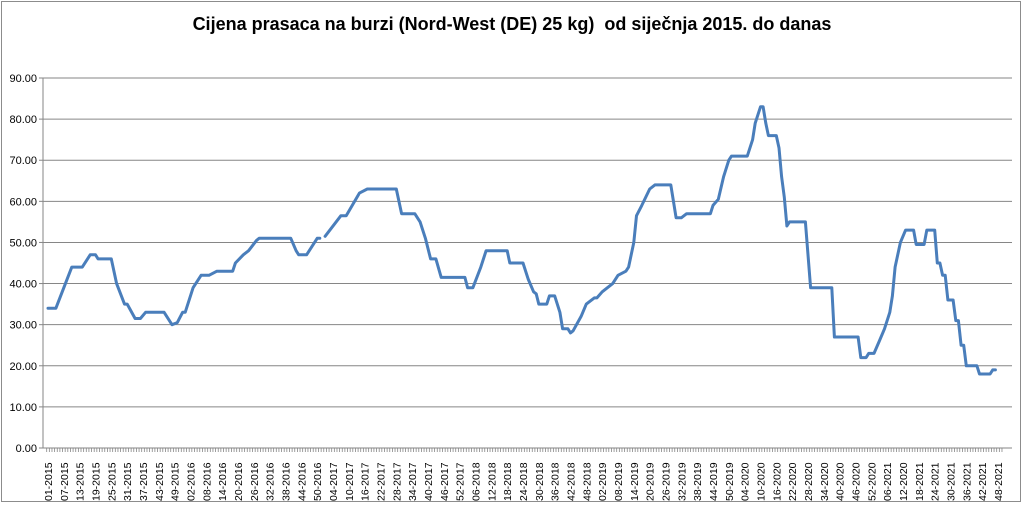  Describe the element at coordinates (255, 481) in the screenshot. I see `x-tick-label: 26-2016` at that location.